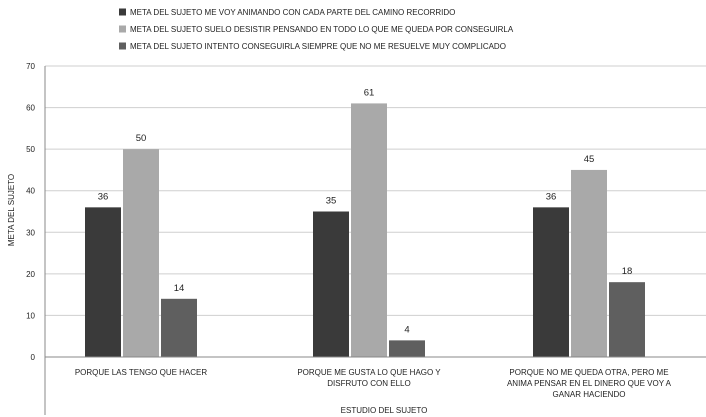 This screenshot has height=417, width=706. What do you see at coordinates (30, 108) in the screenshot?
I see `y-tick-label: 60` at bounding box center [30, 108].